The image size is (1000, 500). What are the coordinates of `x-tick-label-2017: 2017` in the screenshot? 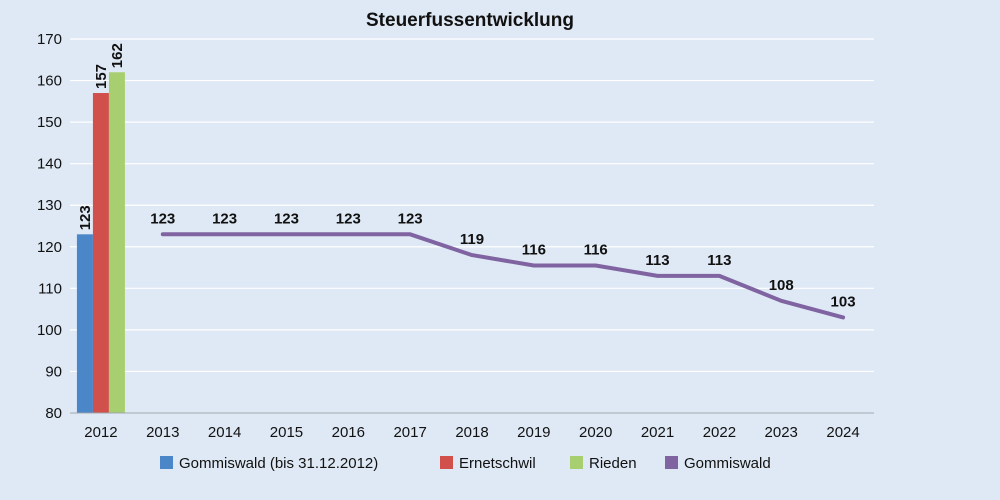 It's located at (409, 432).